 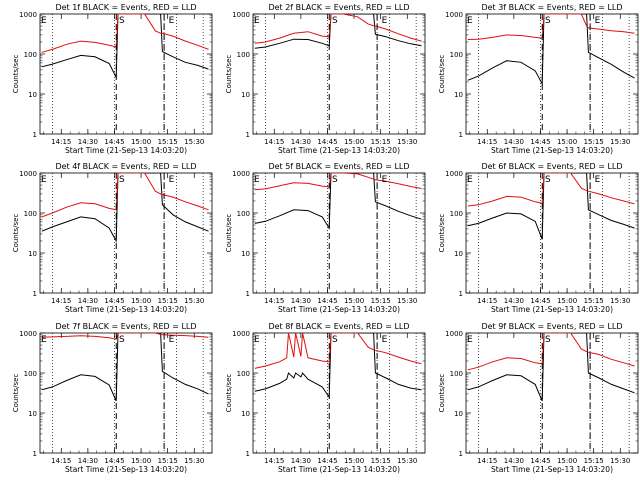 What do you see at coordinates (338, 326) in the screenshot?
I see `panel-title: Det 8f BLACK = Events, RED = LLD` at bounding box center [338, 326].